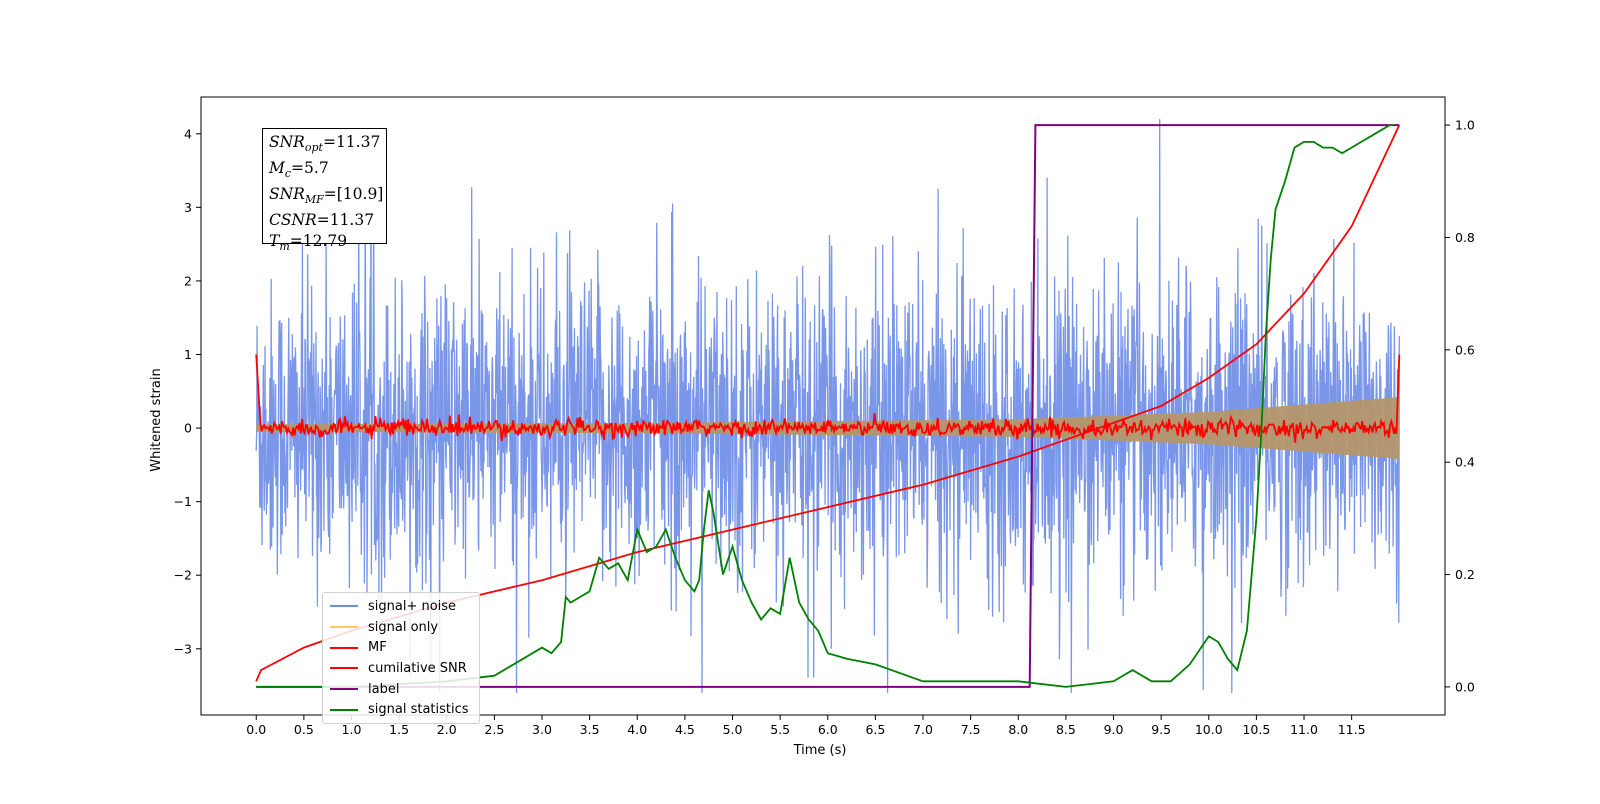 Image resolution: width=1600 pixels, height=804 pixels. I want to click on series-signal-only, so click(828, 428).